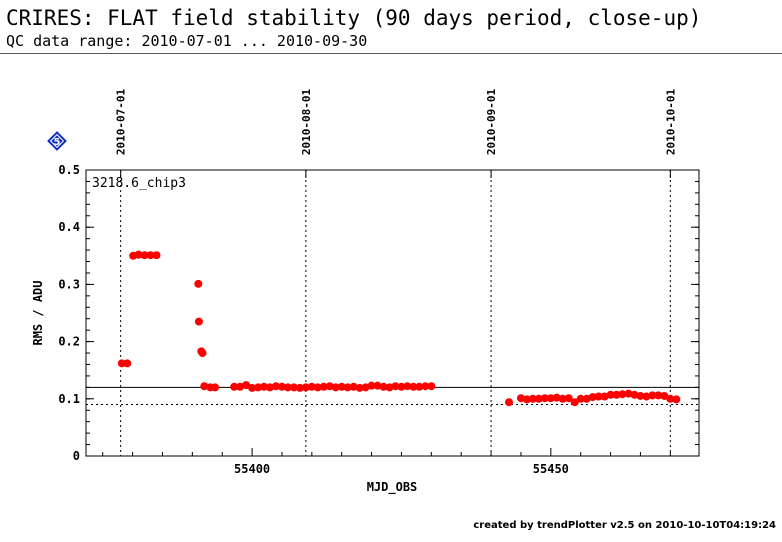 The image size is (782, 542). I want to click on chart-subtitle: QC data range: 2010-07-01 ... 2010-09-30, so click(187, 41).